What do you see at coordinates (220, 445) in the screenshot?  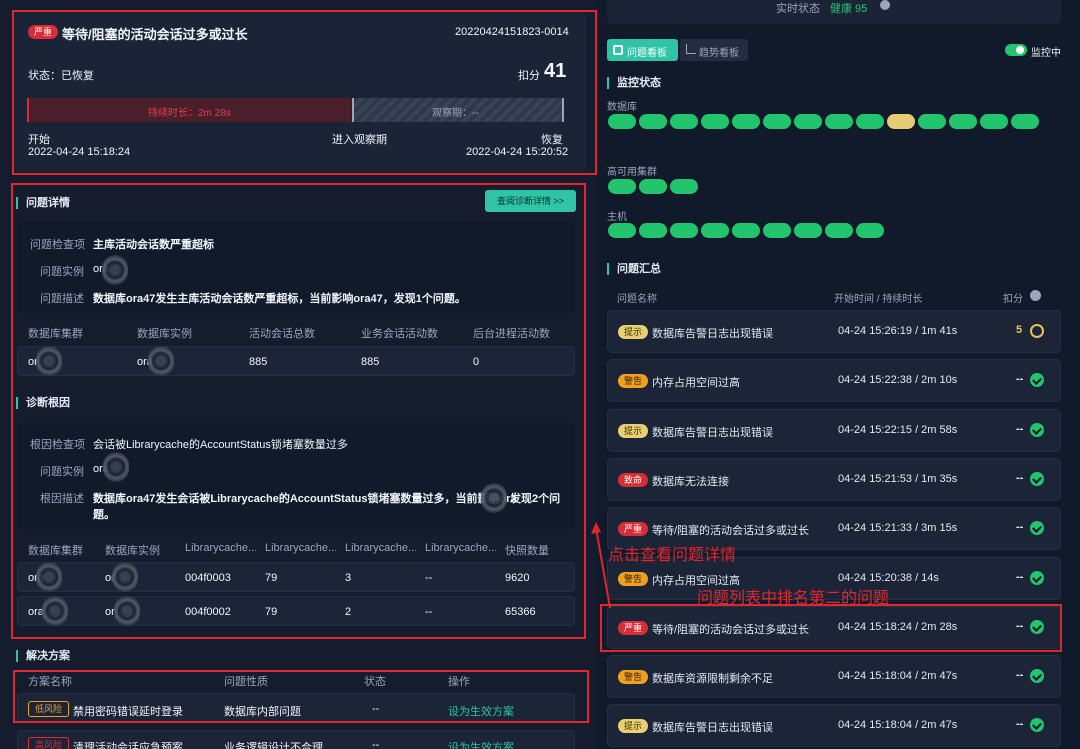 I see `root-check-value: 会话被Librarycache的AccountStatus锁堵塞数量过多` at bounding box center [220, 445].